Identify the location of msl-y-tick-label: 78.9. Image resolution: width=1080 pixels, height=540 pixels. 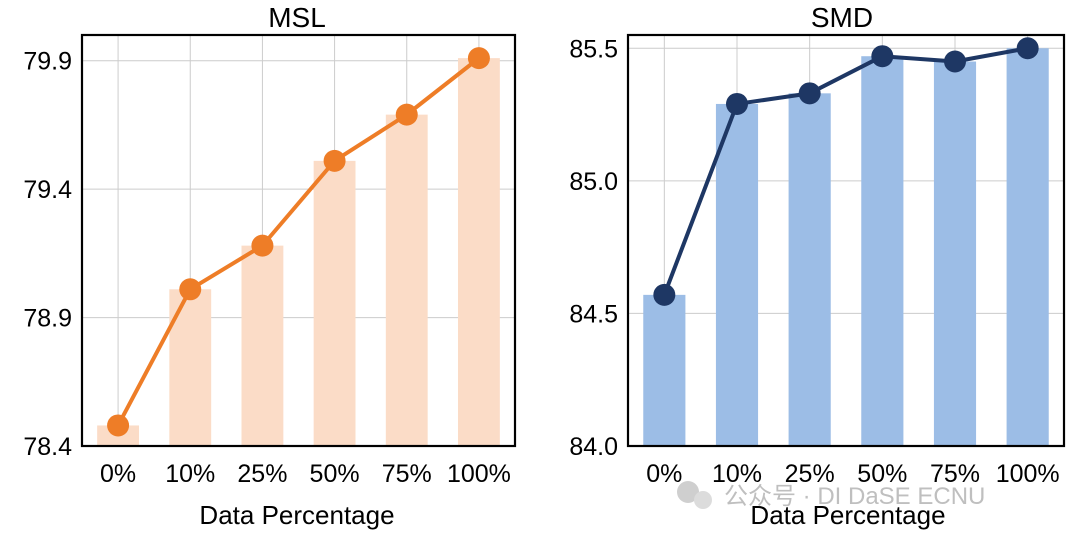
(47, 319).